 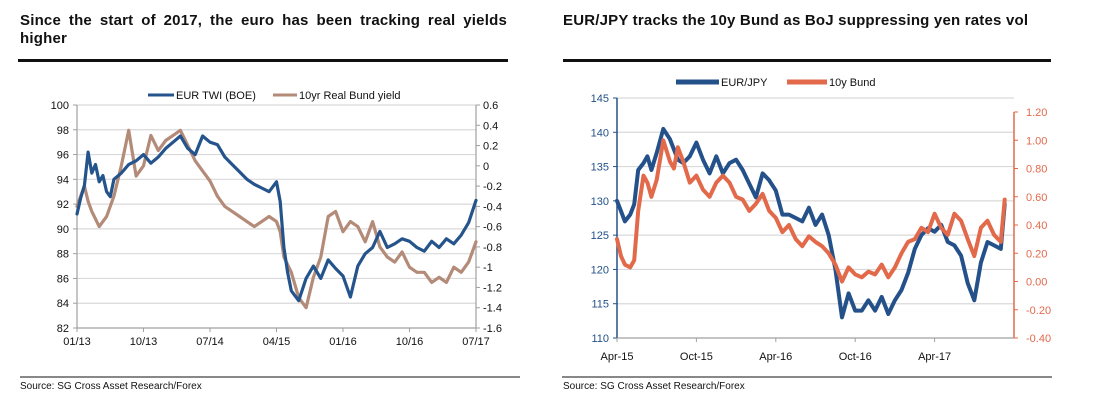 I want to click on y-tick-label-right: 0.4, so click(x=490, y=126).